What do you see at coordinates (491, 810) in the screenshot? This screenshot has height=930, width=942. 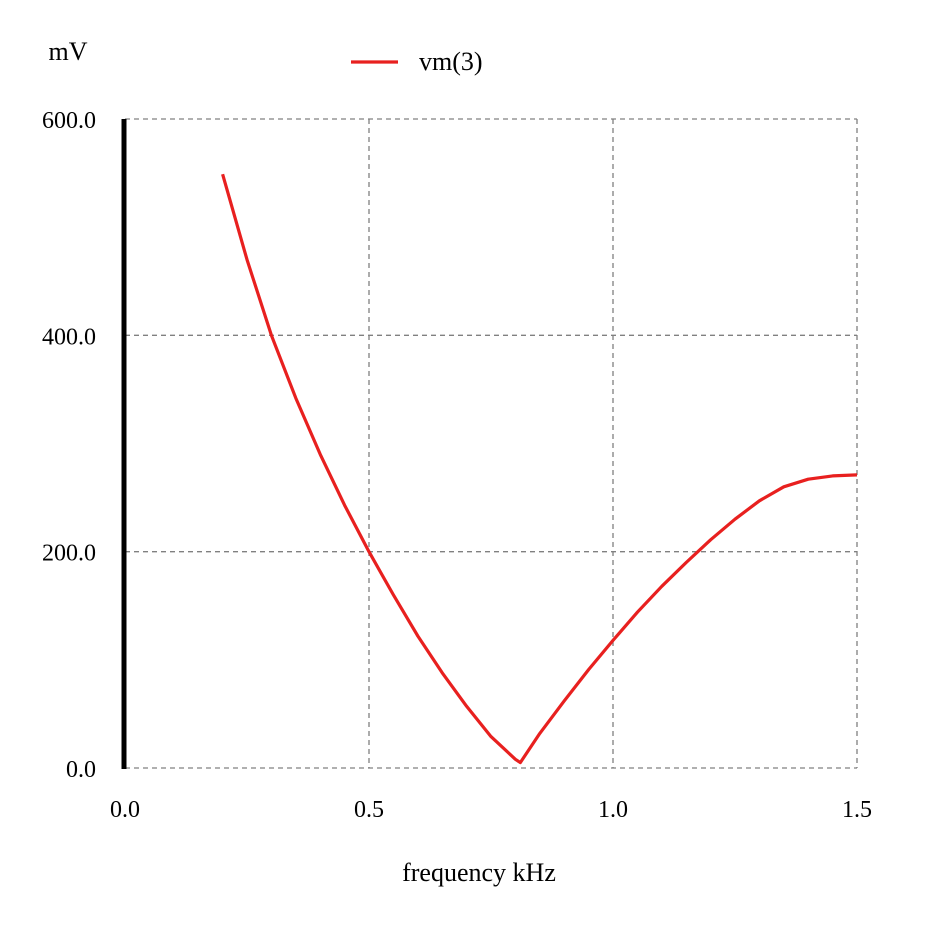 I see `x-tick-labels: 0.0 0.5 1.0 1.5` at bounding box center [491, 810].